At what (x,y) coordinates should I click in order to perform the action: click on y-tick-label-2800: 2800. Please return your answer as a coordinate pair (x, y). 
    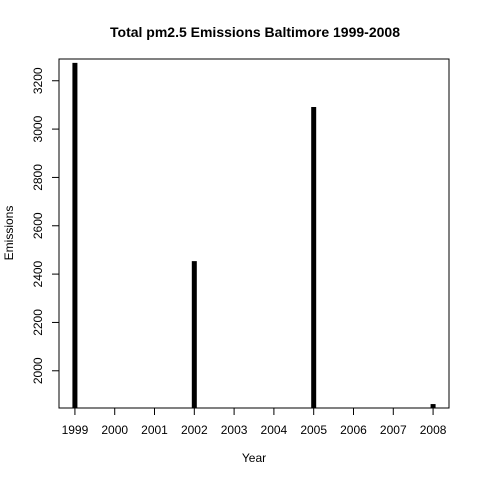
    Looking at the image, I should click on (38, 177).